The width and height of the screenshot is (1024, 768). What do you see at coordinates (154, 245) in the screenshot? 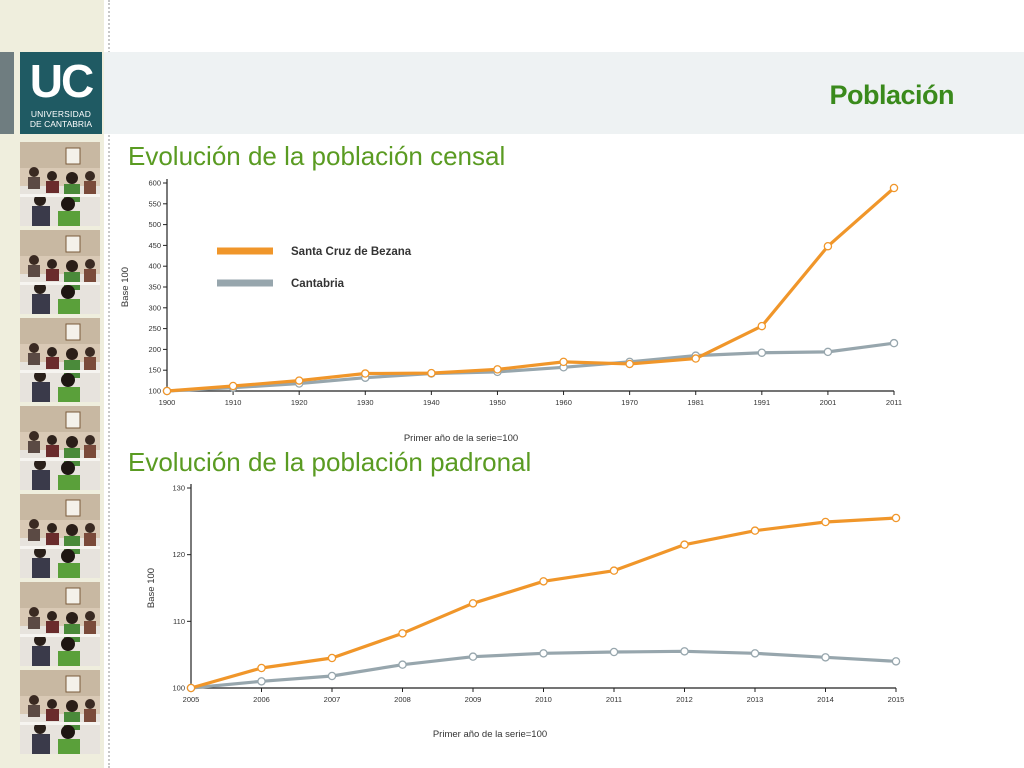
I see `y-tick-label: 450` at bounding box center [154, 245].